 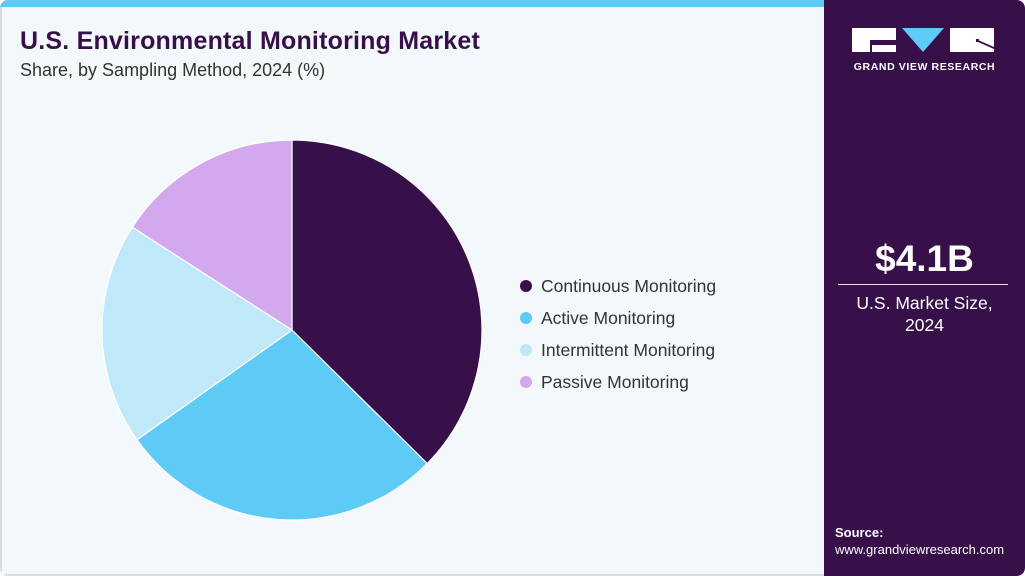 I want to click on source-link: www.grandviewresearch.com, so click(x=920, y=549).